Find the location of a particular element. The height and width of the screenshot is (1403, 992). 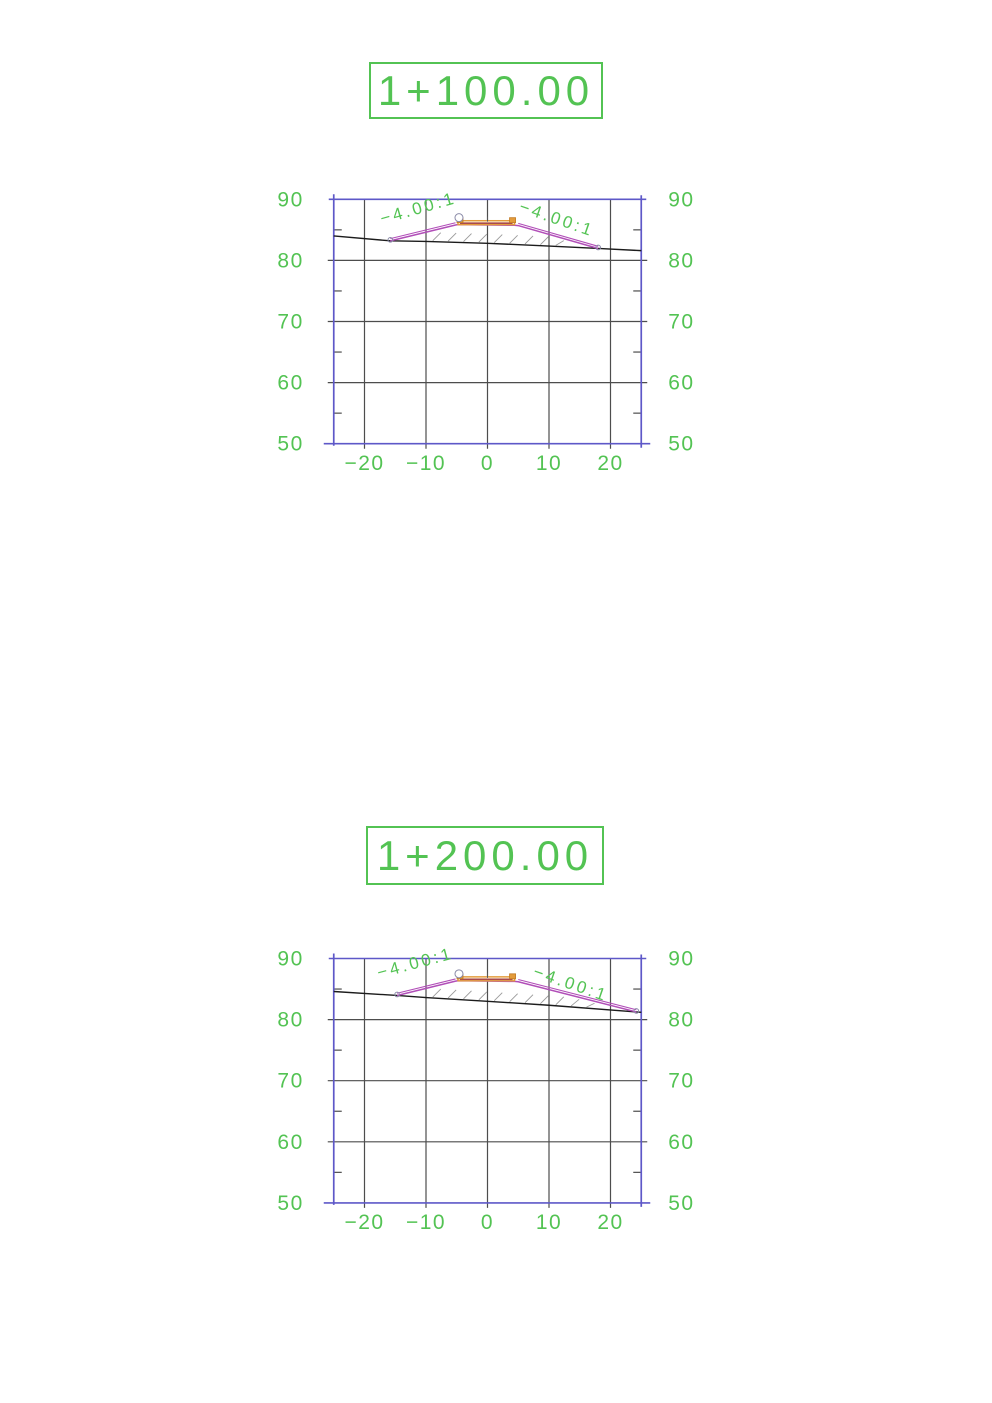

station-title-2: 1+200.00 is located at coordinates (485, 855).